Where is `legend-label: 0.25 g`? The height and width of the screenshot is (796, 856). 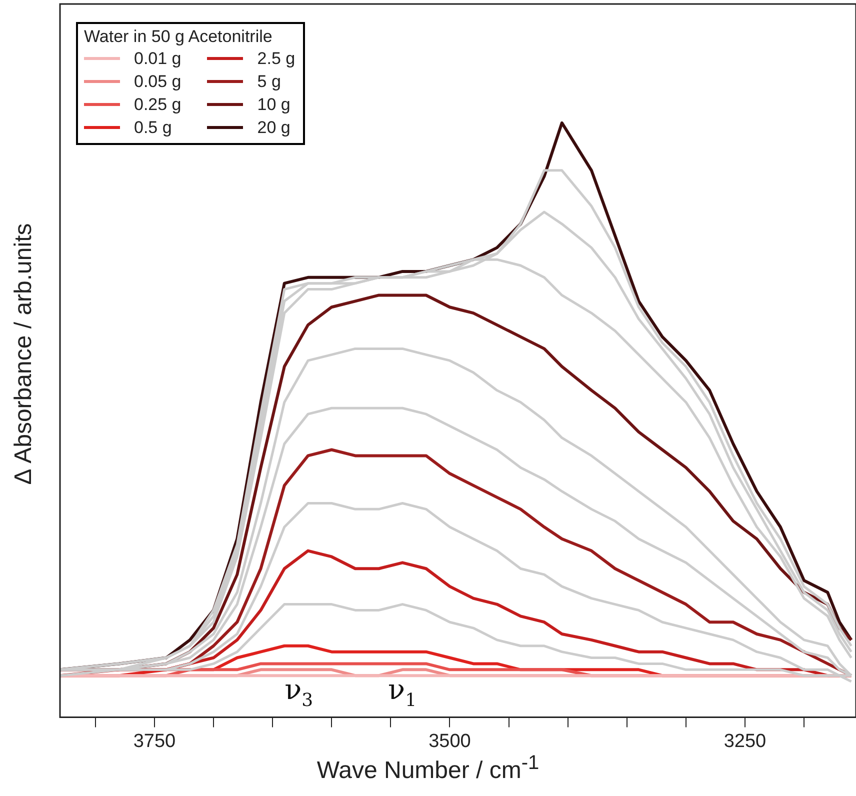 legend-label: 0.25 g is located at coordinates (158, 104).